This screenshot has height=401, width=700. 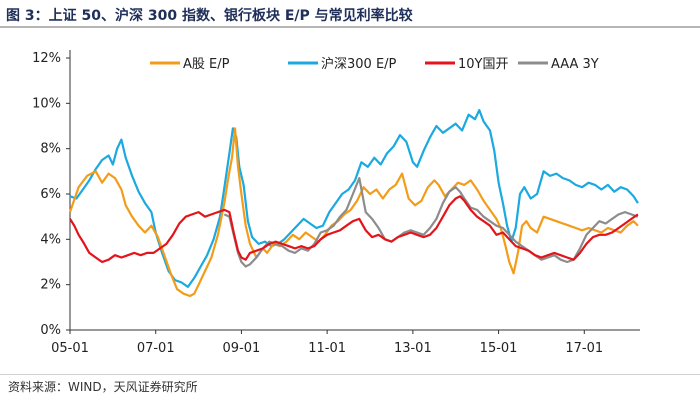 I want to click on y-tick-label: 8%, so click(x=50, y=149).